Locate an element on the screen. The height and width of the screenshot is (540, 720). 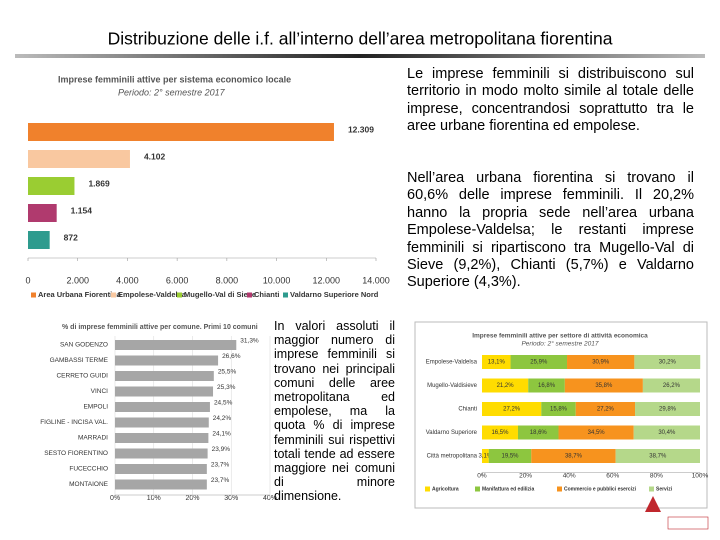
value-label: 29,8% is located at coordinates (668, 410).